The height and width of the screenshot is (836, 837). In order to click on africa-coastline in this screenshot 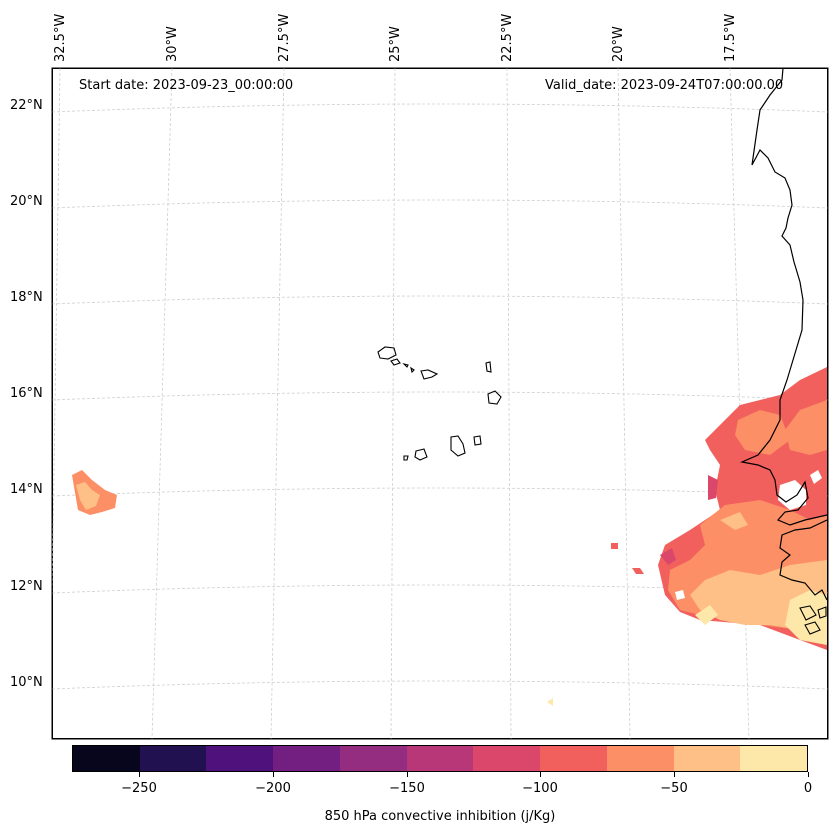, I will do `click(783, 297)`.